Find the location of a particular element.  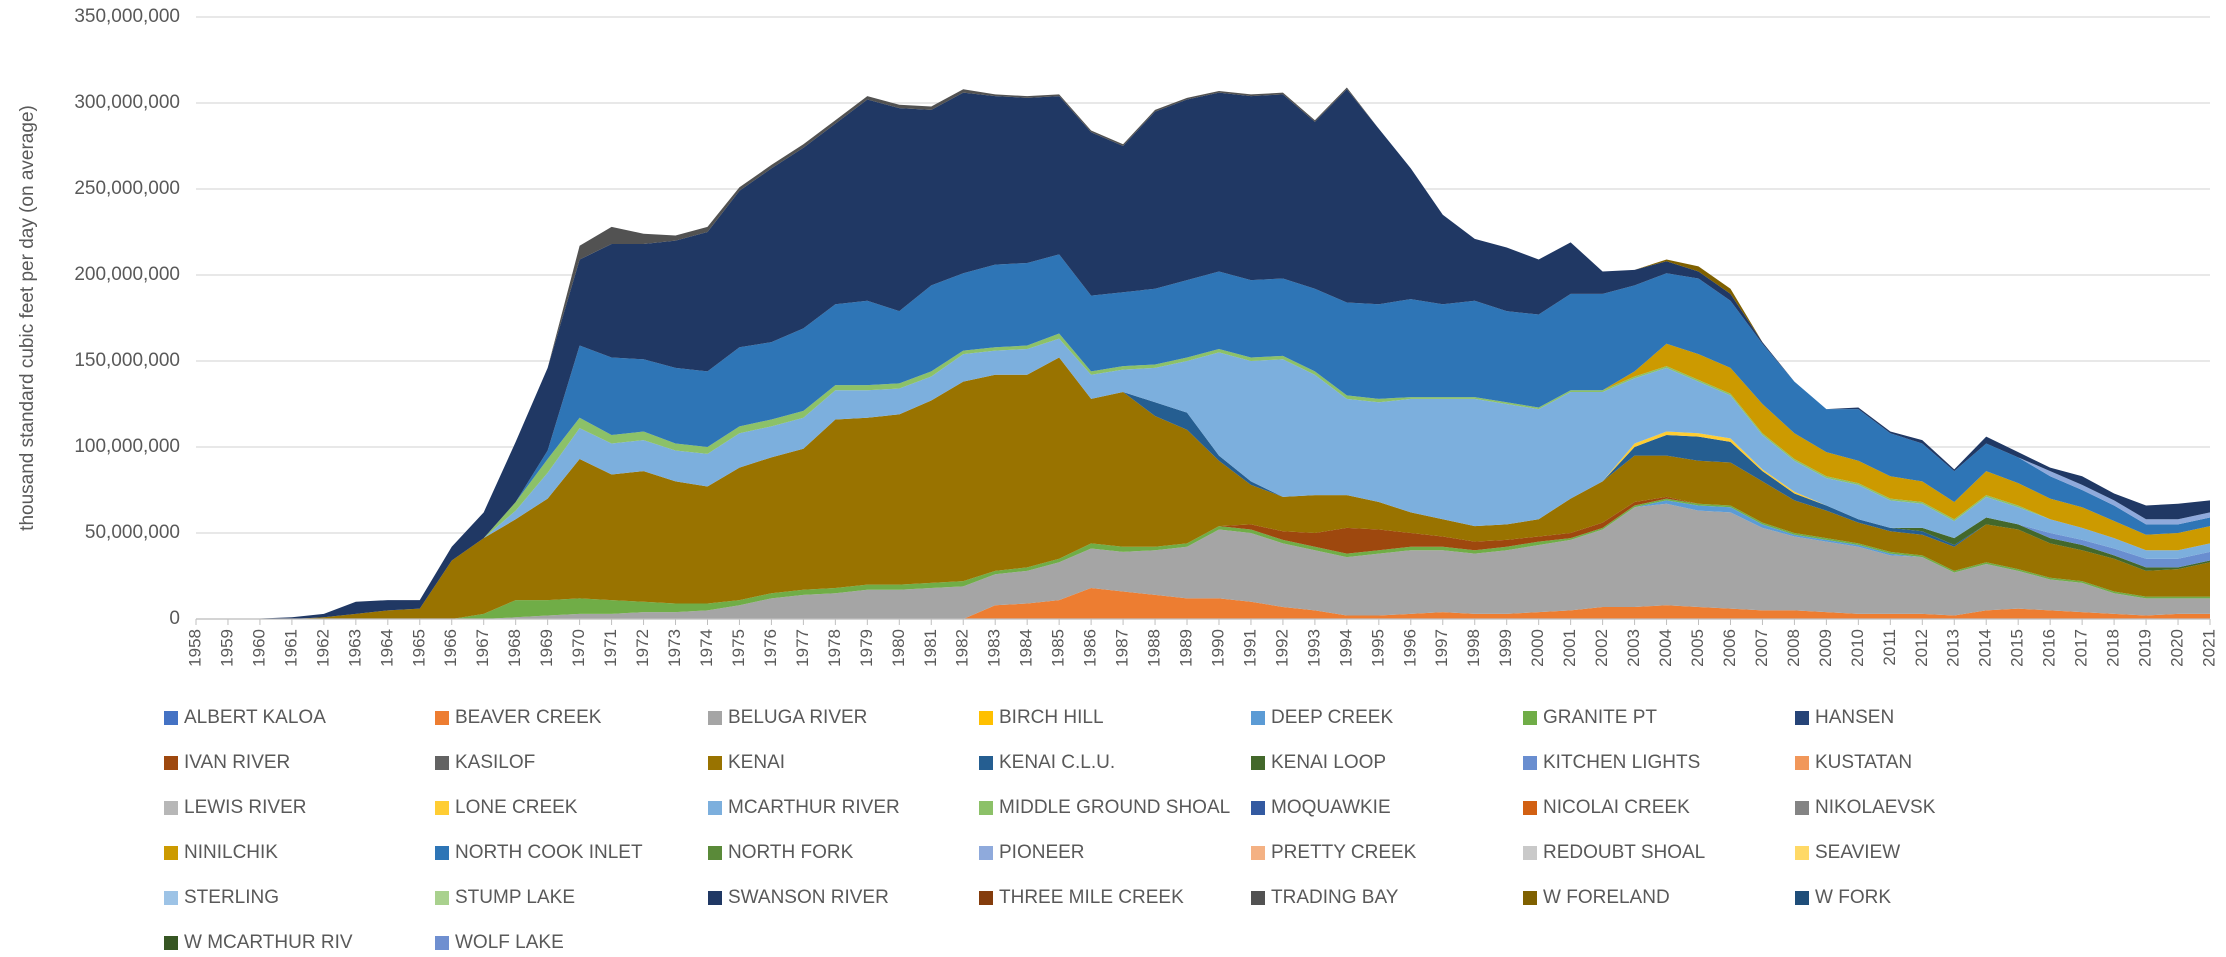

area is located at coordinates (1203, 561).